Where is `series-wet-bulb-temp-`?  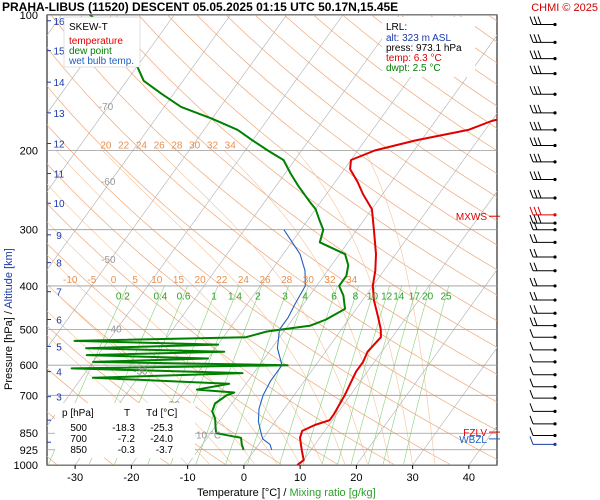
series-wet-bulb-temp- is located at coordinates (281, 339).